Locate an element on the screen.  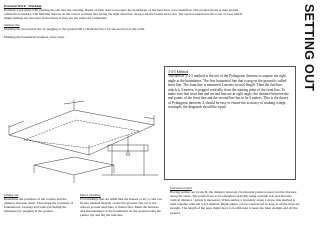
side-title: SETTING OUT is located at coordinates (309, 58).